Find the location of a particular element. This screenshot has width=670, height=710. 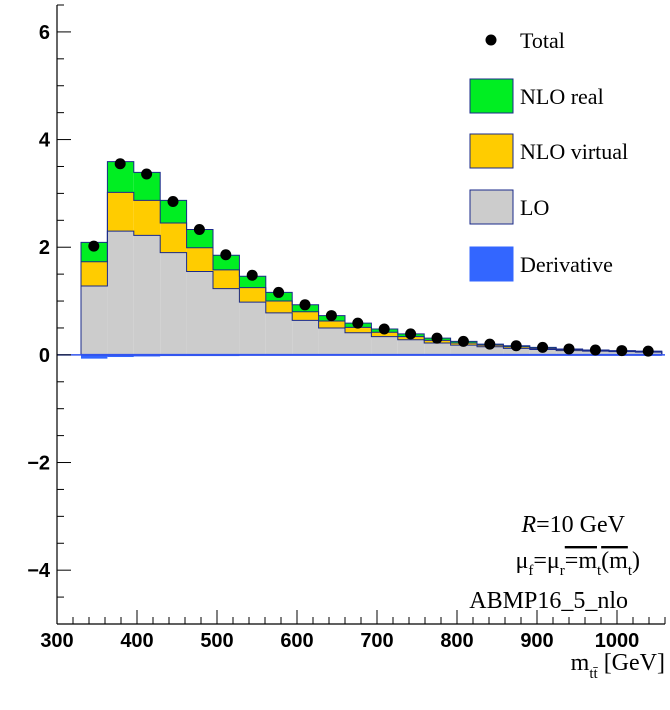

x-axis-label-sub: tt̄ is located at coordinates (593, 674).